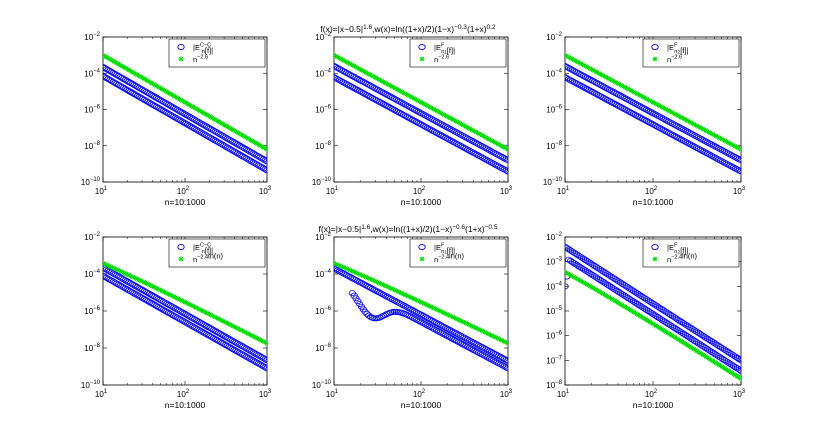 This screenshot has width=817, height=436. I want to click on legend-label: |EF n₂[f]|, so click(677, 49).